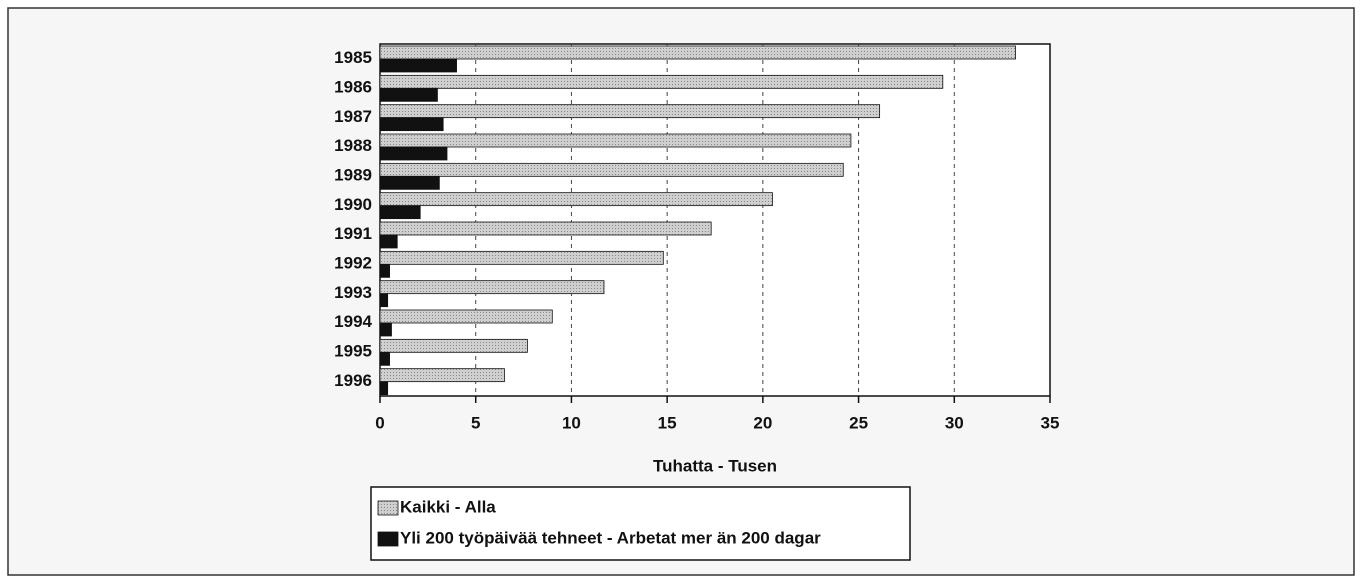  What do you see at coordinates (475, 422) in the screenshot?
I see `x-tick-label: 5` at bounding box center [475, 422].